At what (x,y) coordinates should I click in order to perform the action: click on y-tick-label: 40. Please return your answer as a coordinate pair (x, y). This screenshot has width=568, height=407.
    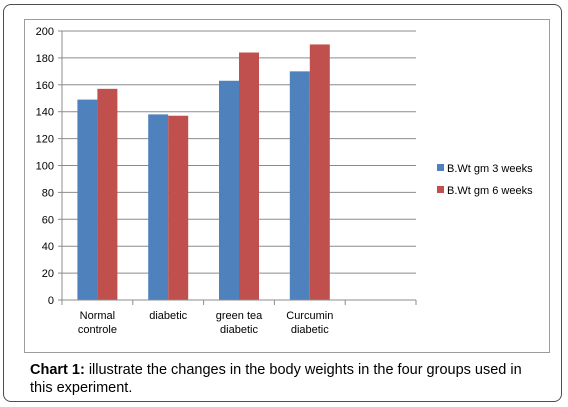
    Looking at the image, I should click on (48, 247).